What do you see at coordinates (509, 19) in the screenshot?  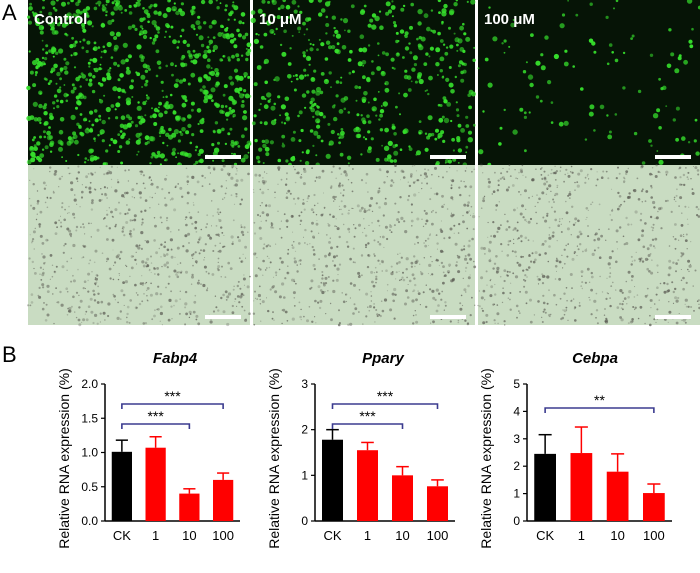 I see `condition-label: 100 μM` at bounding box center [509, 19].